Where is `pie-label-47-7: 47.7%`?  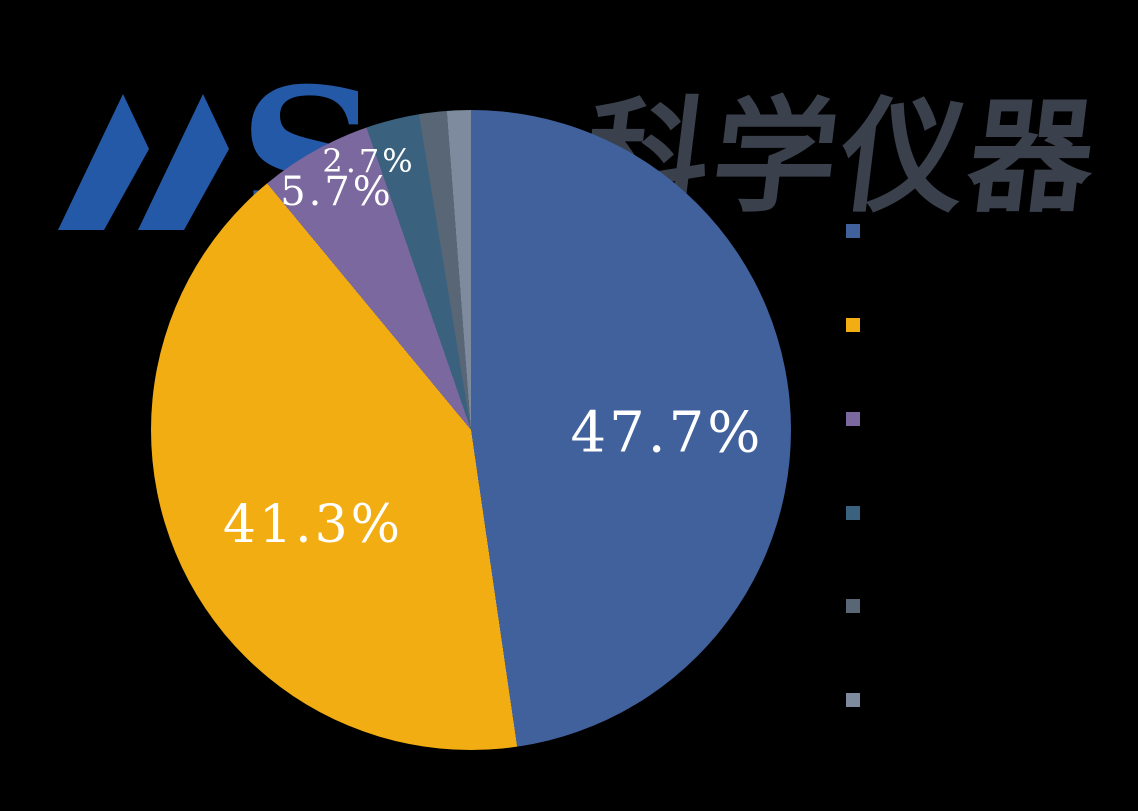 pie-label-47-7: 47.7% is located at coordinates (667, 433).